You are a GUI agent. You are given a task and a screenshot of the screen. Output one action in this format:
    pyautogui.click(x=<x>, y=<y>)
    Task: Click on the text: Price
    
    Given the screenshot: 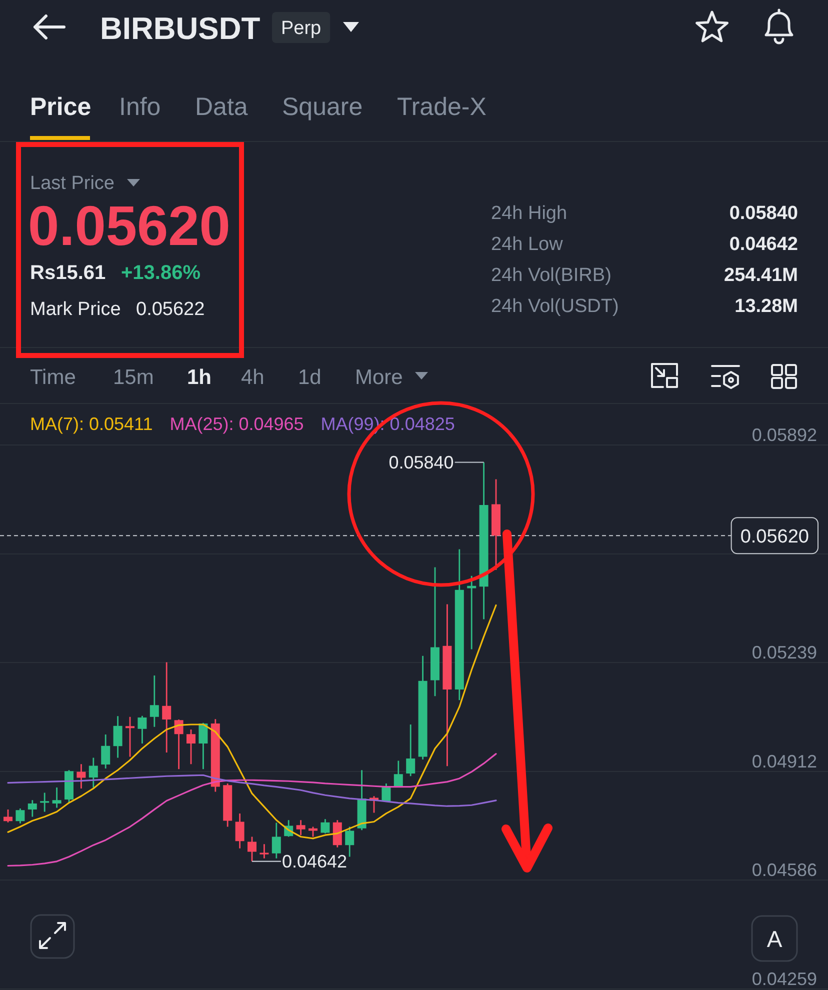 What is the action you would take?
    pyautogui.click(x=61, y=107)
    